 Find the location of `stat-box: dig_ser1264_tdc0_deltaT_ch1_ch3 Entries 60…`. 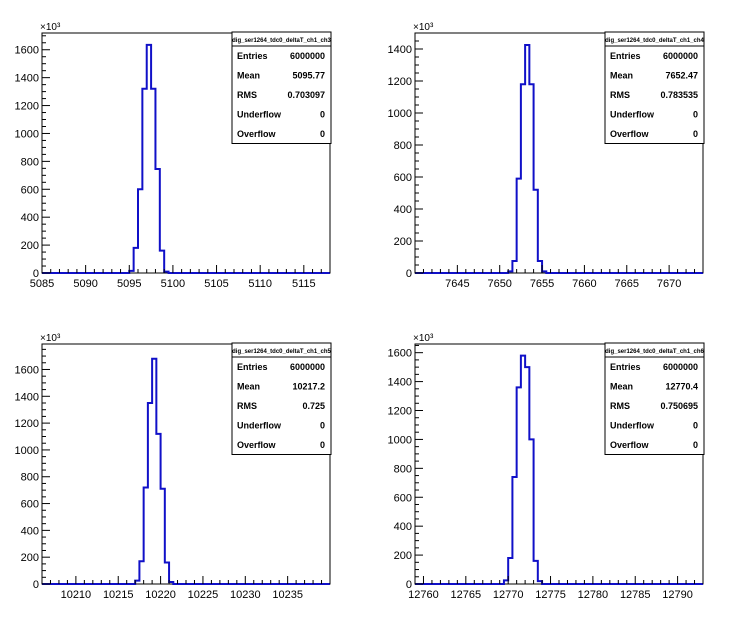

stat-box: dig_ser1264_tdc0_deltaT_ch1_ch3 Entries 60… is located at coordinates (281, 87).